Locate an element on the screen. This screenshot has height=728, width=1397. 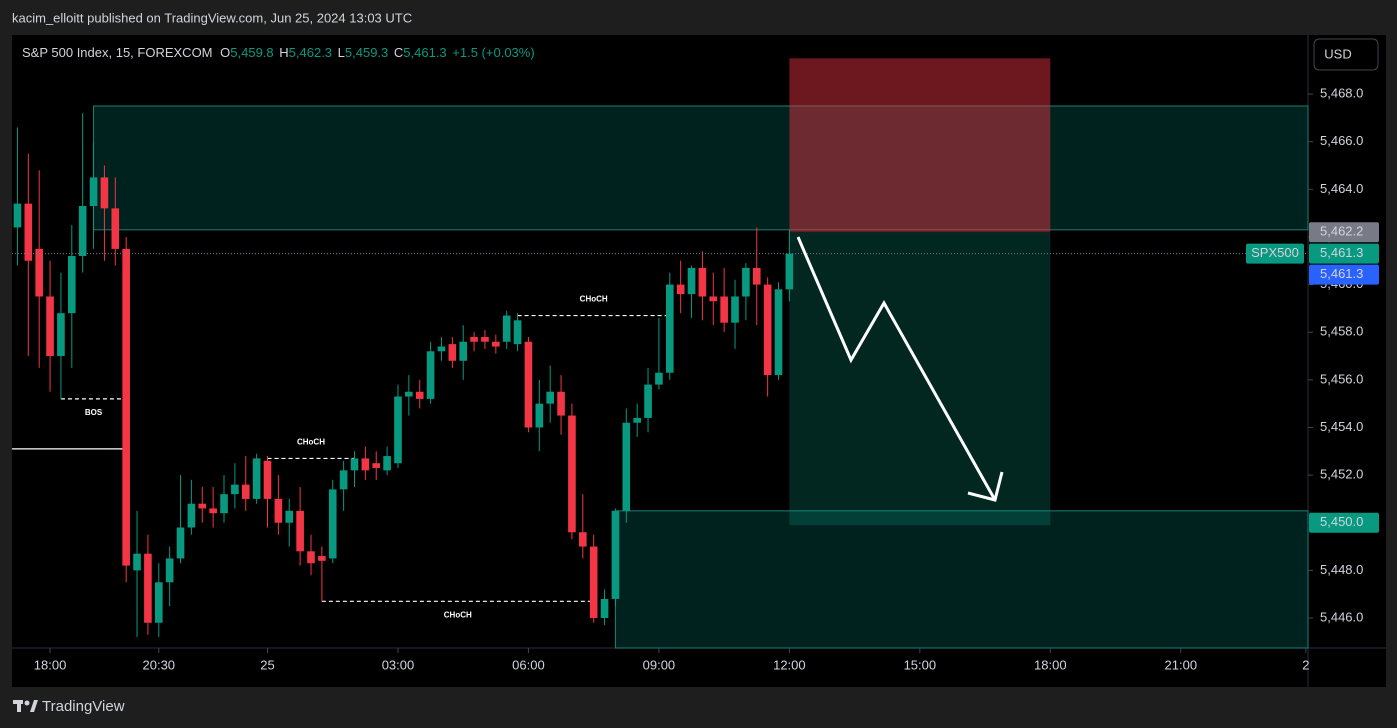
y-tick-label: 5,448.0 is located at coordinates (1341, 569).